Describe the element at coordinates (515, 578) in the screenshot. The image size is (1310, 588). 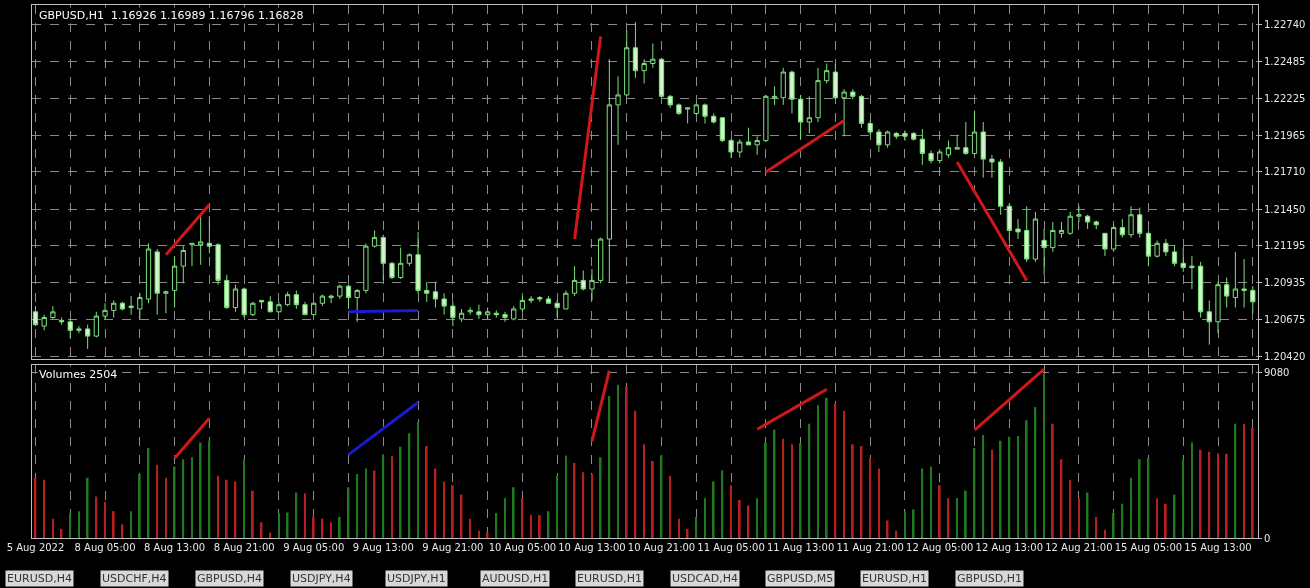
I see `text: AUDUSD,H1` at that location.